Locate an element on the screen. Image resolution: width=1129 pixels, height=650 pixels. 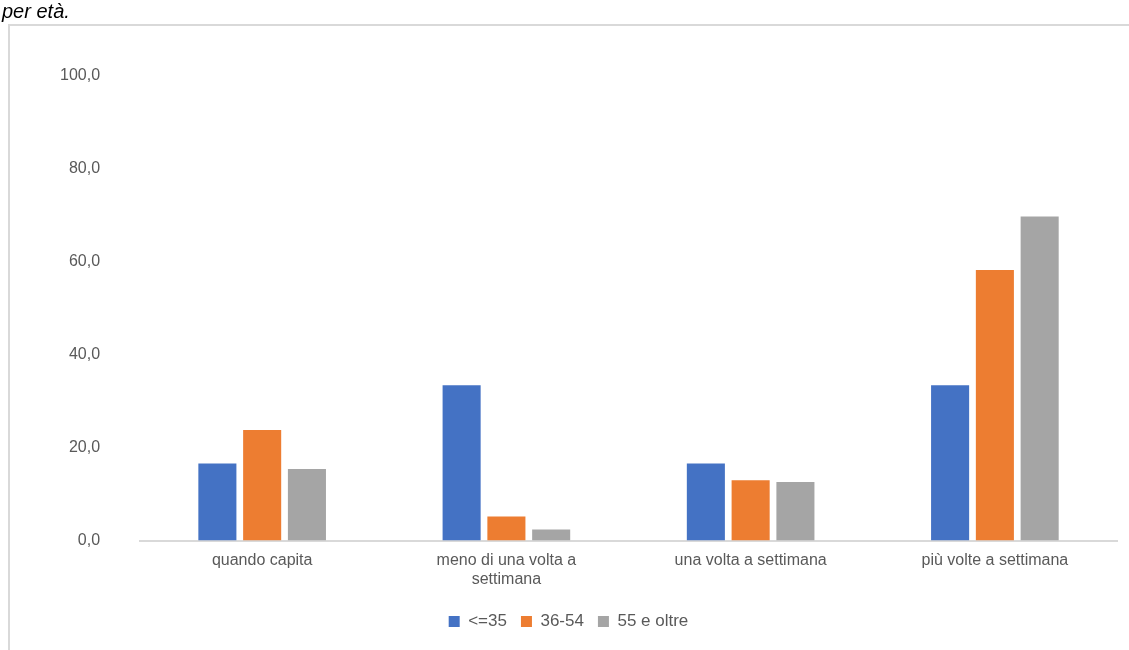
y-tick-label: 0,0 is located at coordinates (89, 540).